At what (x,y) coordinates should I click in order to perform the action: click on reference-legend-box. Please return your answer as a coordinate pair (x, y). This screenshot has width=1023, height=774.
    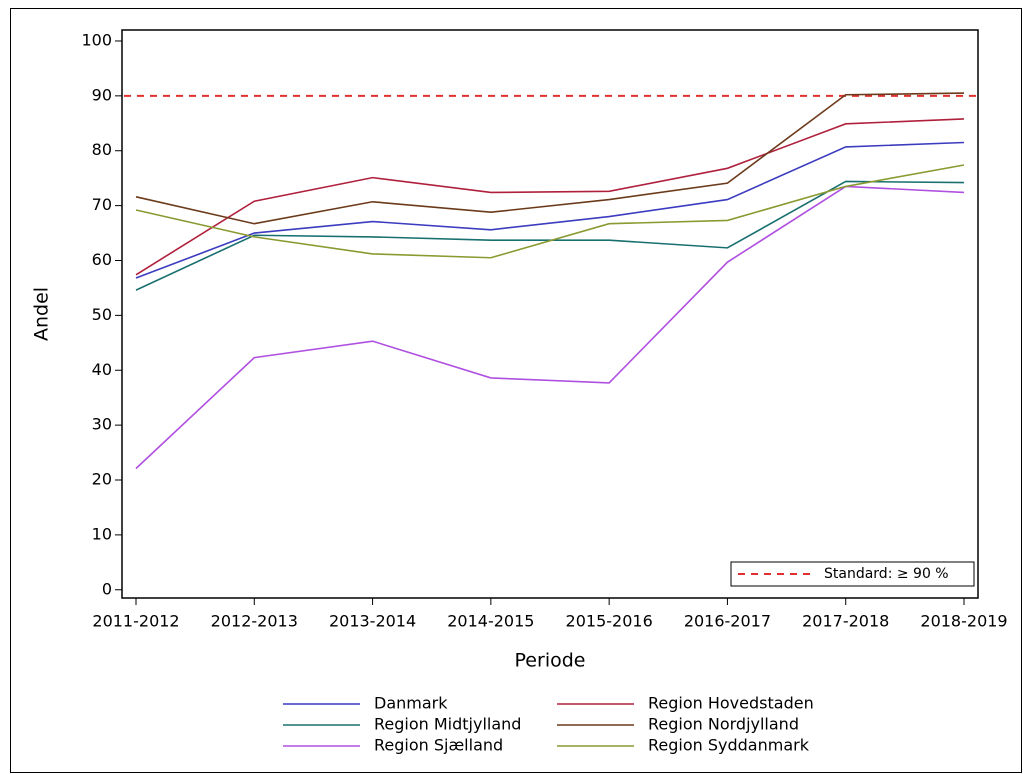
    Looking at the image, I should click on (852, 574).